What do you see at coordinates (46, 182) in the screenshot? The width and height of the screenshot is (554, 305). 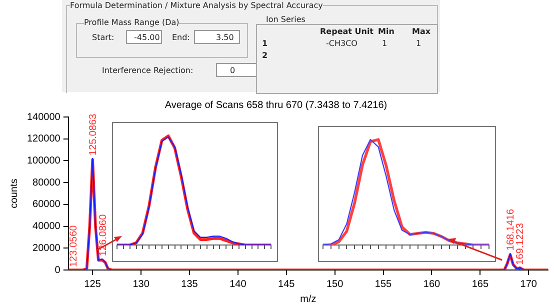 I see `y-tick-label: 80000` at bounding box center [46, 182].